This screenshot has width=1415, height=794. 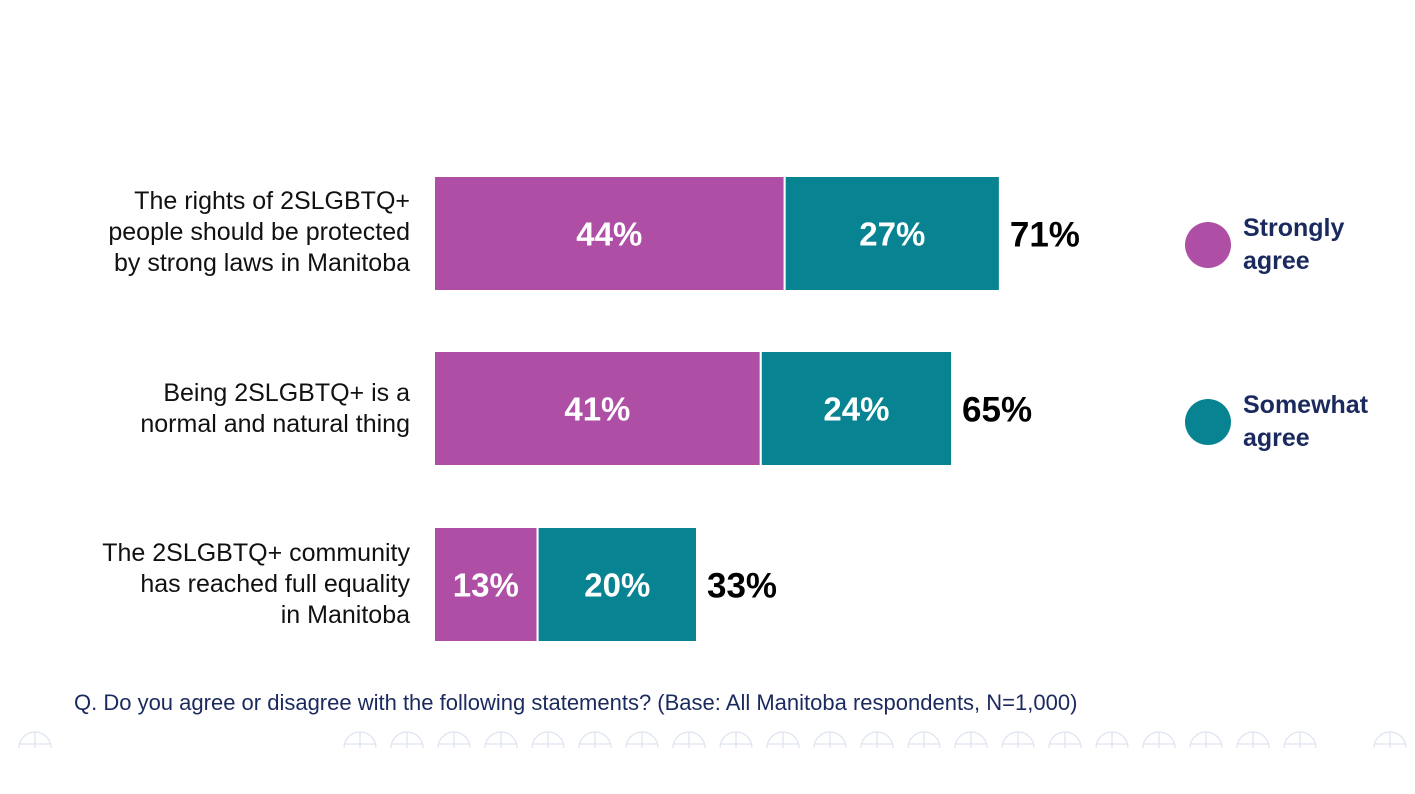 I want to click on legend-item-strongly-agree: Strongly agree, so click(x=1284, y=245).